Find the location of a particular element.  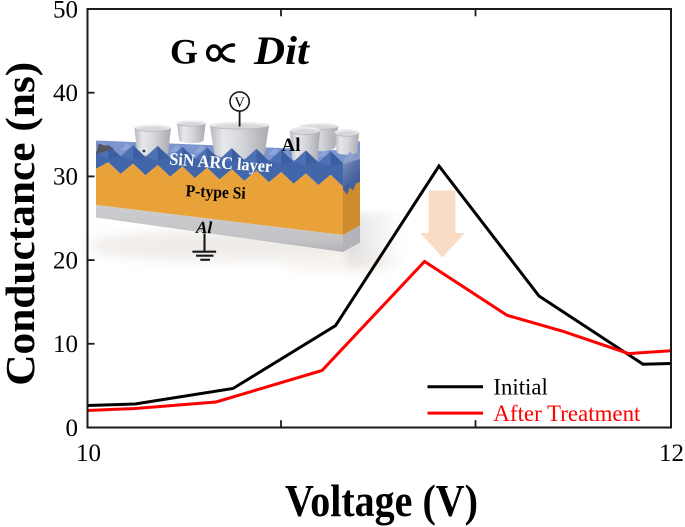

svg-text: Voltage (V) is located at coordinates (381, 500).